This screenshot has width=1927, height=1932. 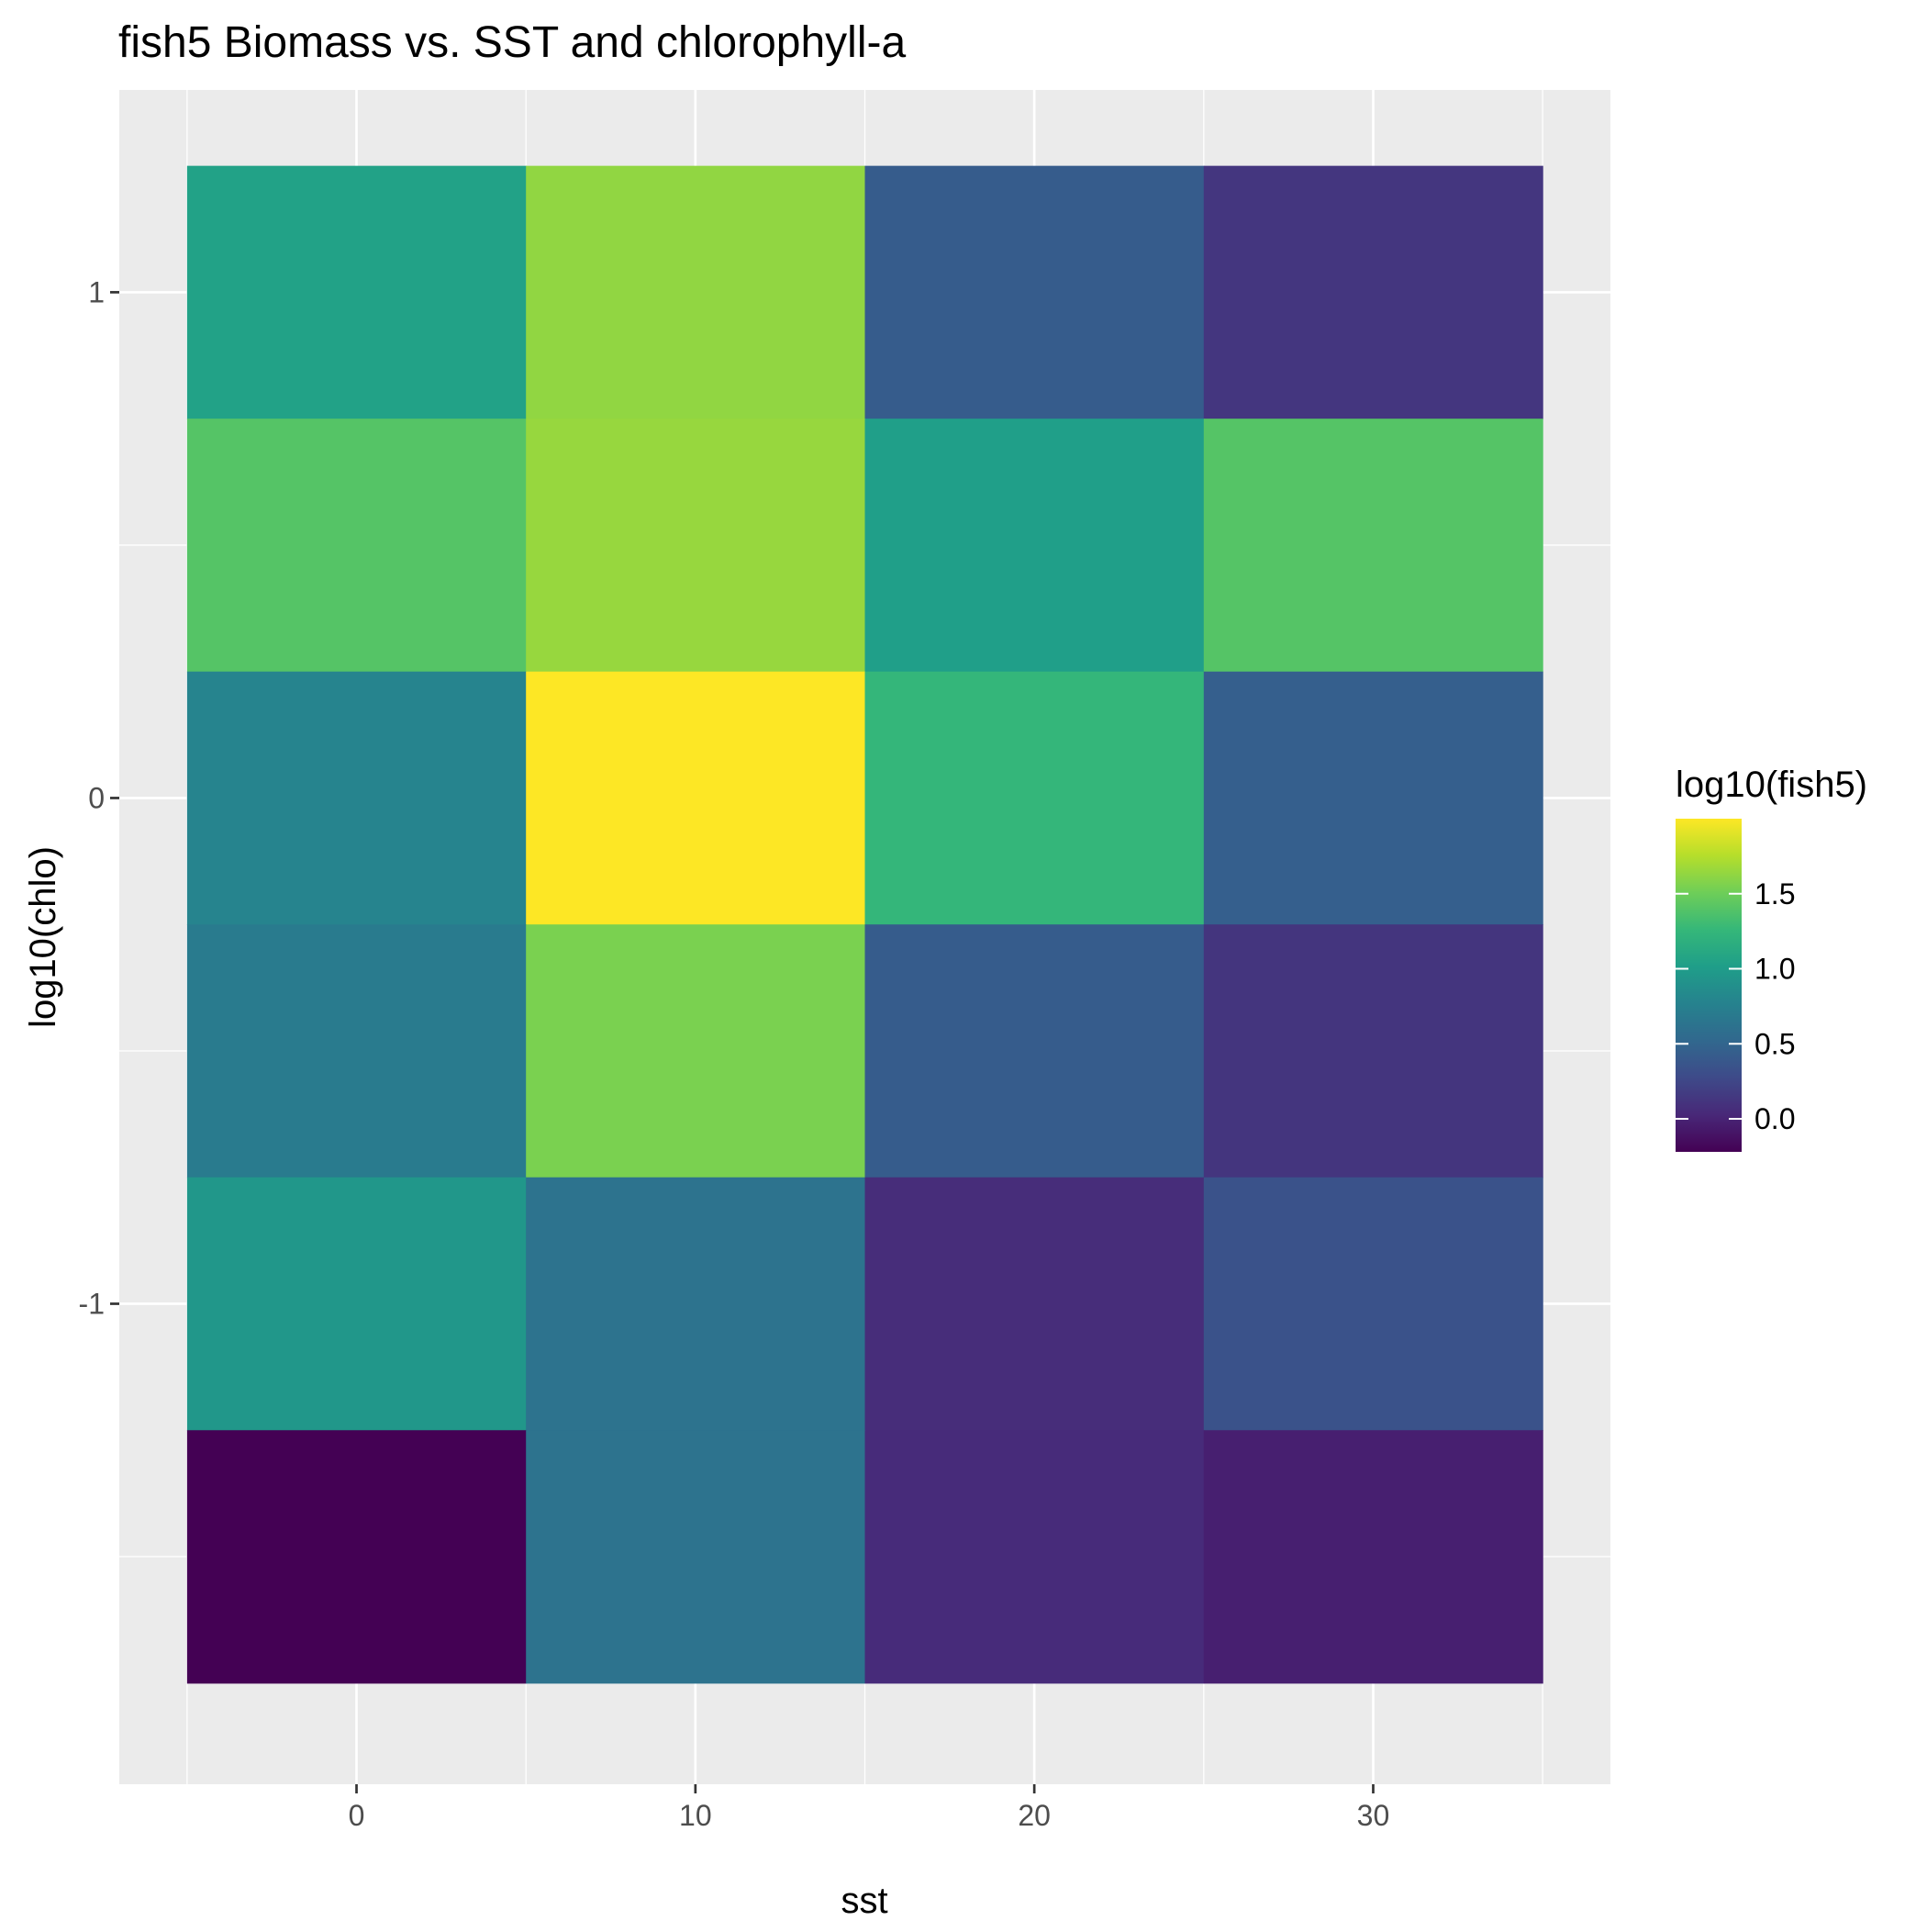 What do you see at coordinates (1774, 893) in the screenshot?
I see `legend-tick-label: 1.5` at bounding box center [1774, 893].